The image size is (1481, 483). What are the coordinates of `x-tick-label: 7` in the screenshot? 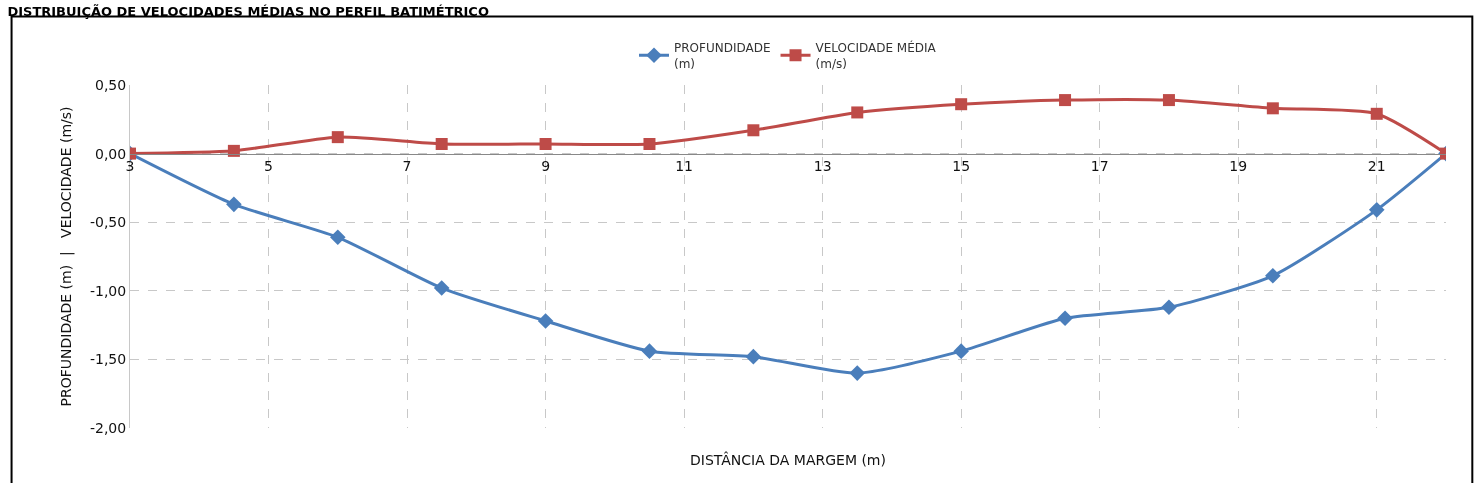 It's located at (407, 166).